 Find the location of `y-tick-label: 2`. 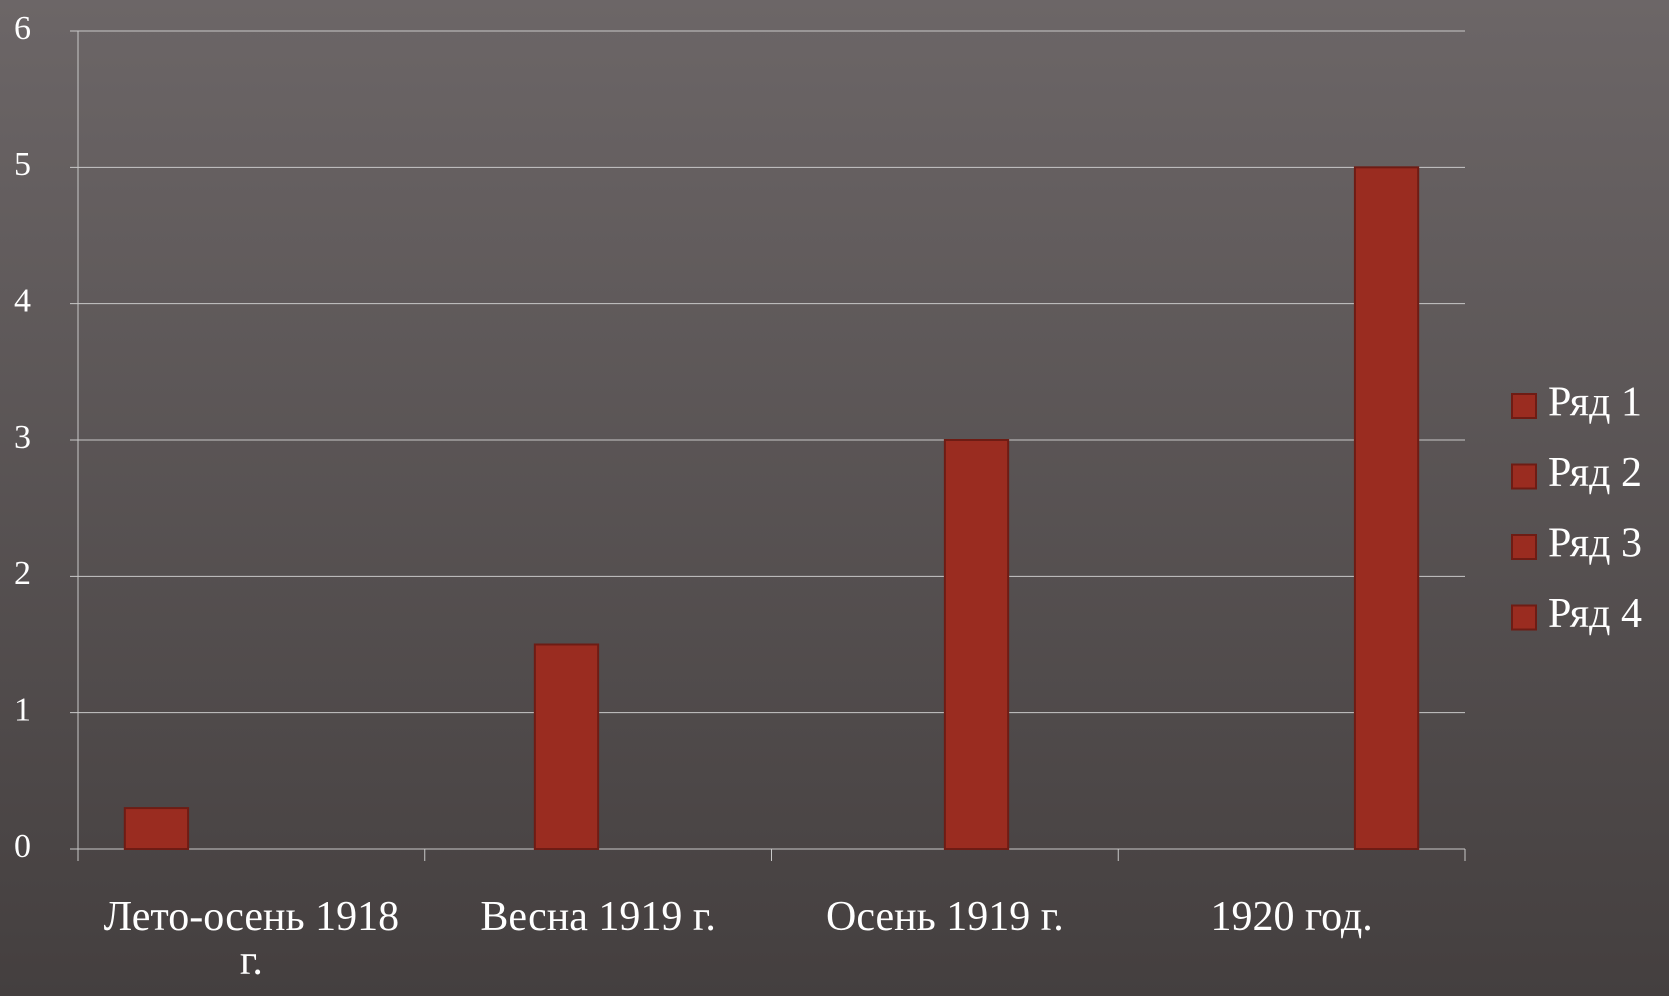

y-tick-label: 2 is located at coordinates (22, 573).